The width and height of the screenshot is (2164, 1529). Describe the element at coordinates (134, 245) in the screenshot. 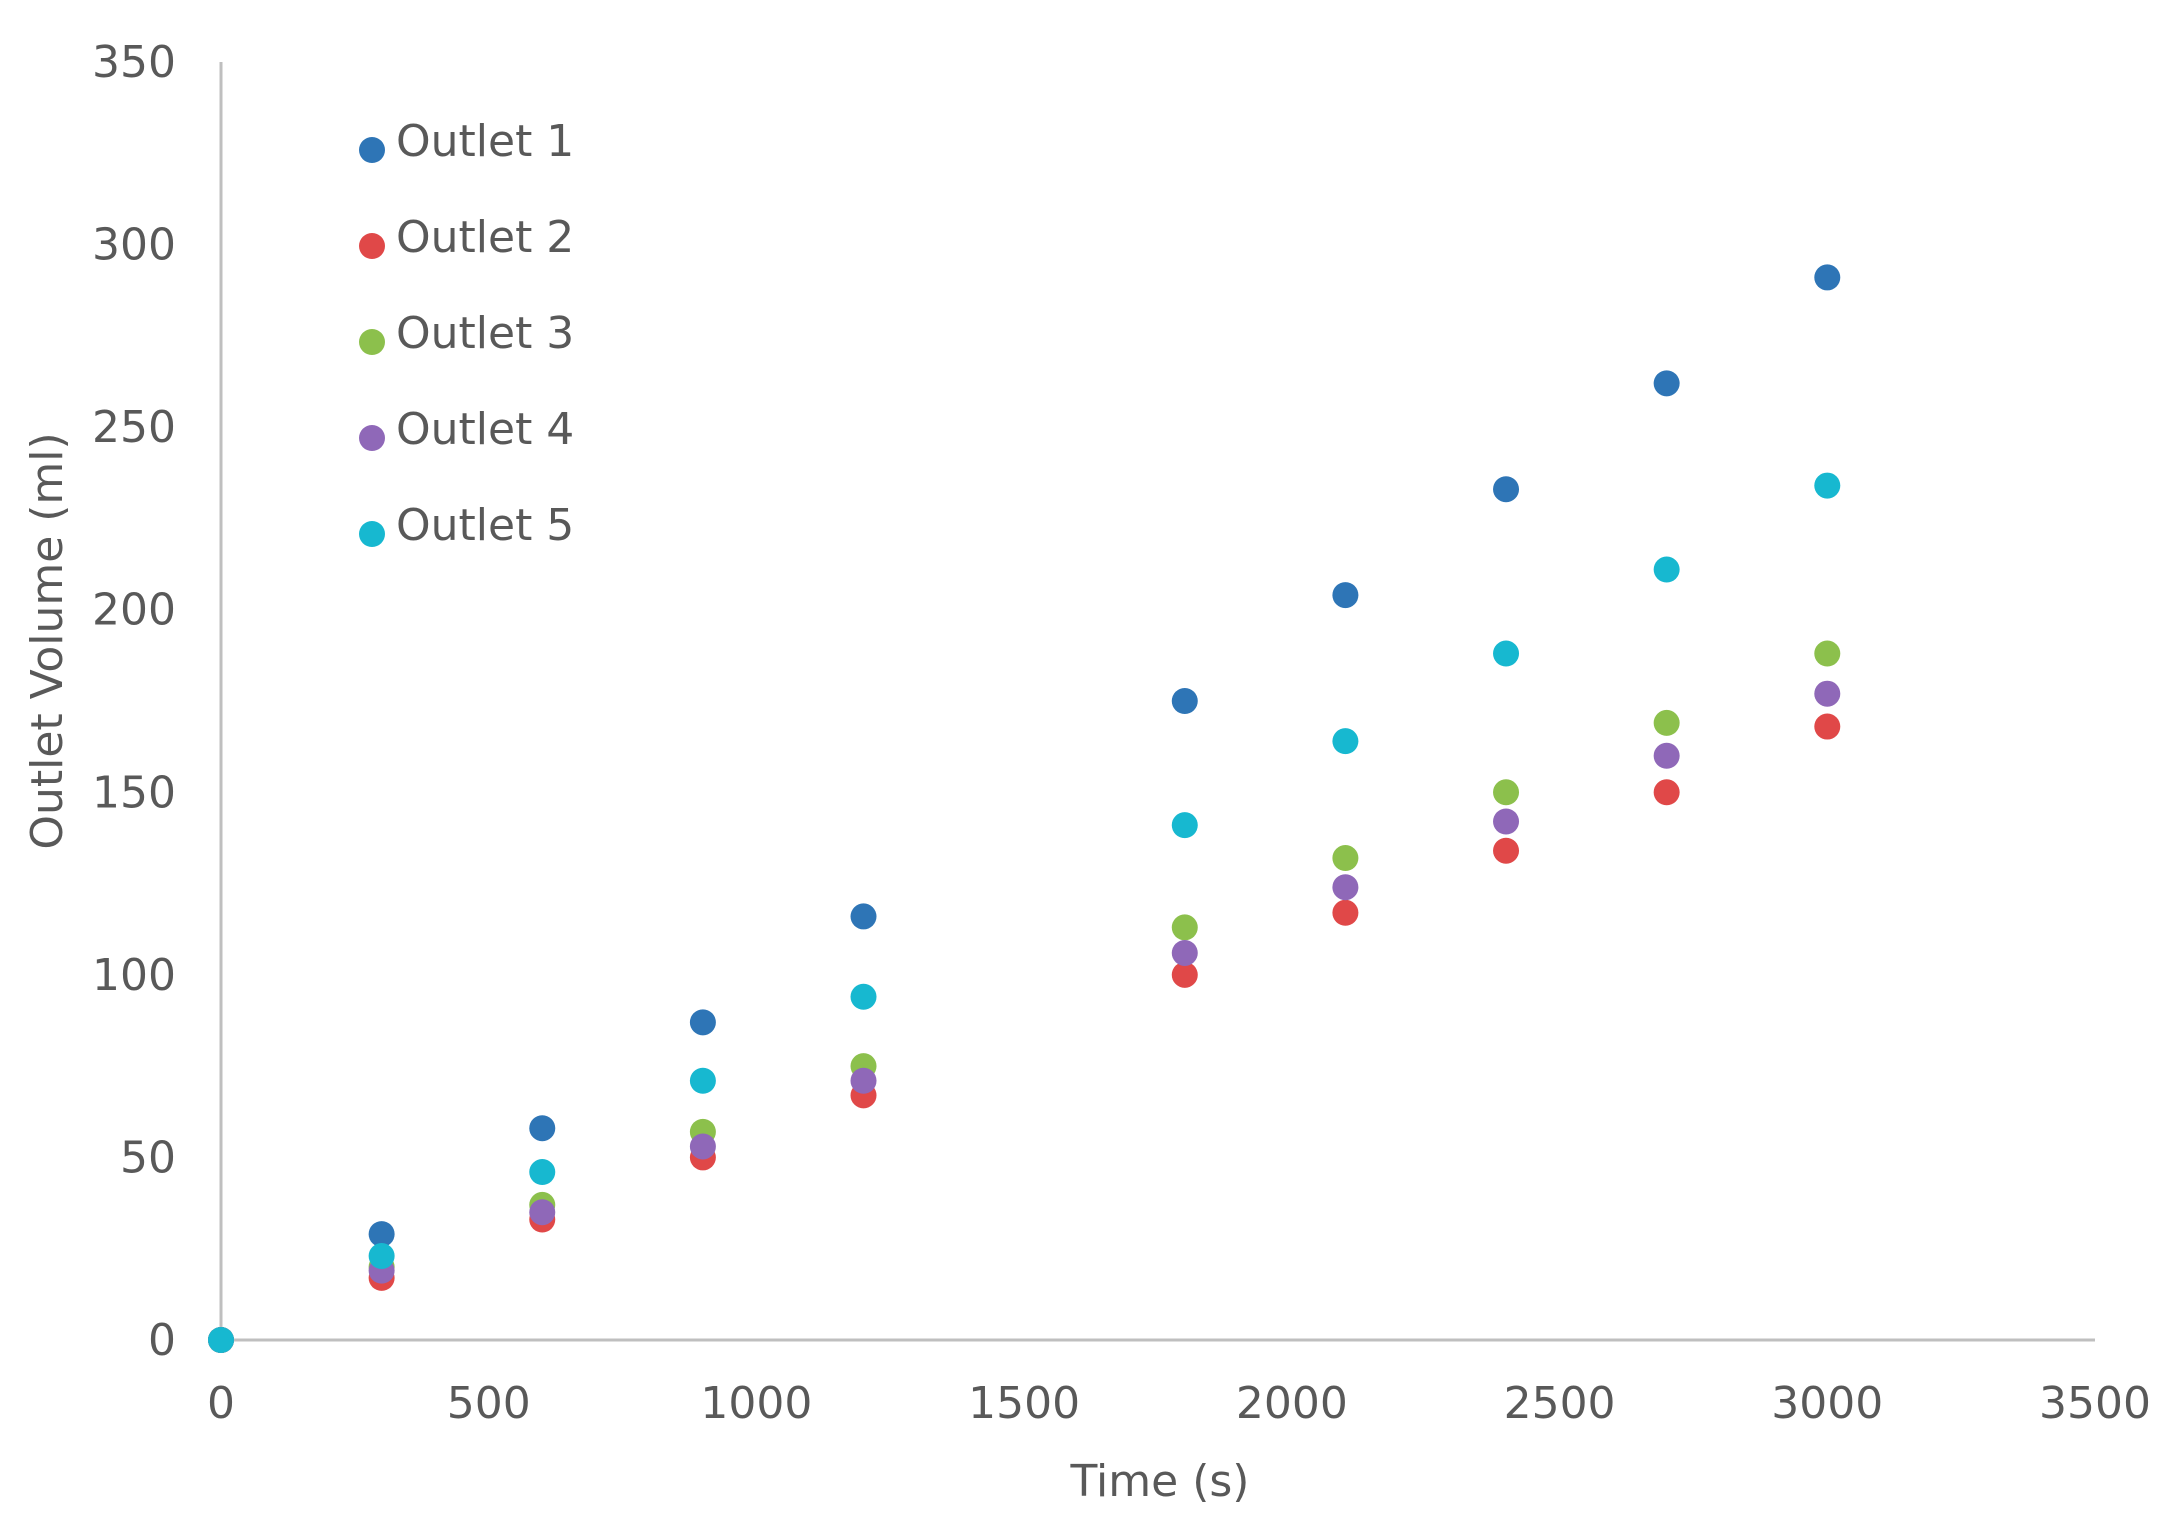

I see `y-tick-label: 300` at that location.